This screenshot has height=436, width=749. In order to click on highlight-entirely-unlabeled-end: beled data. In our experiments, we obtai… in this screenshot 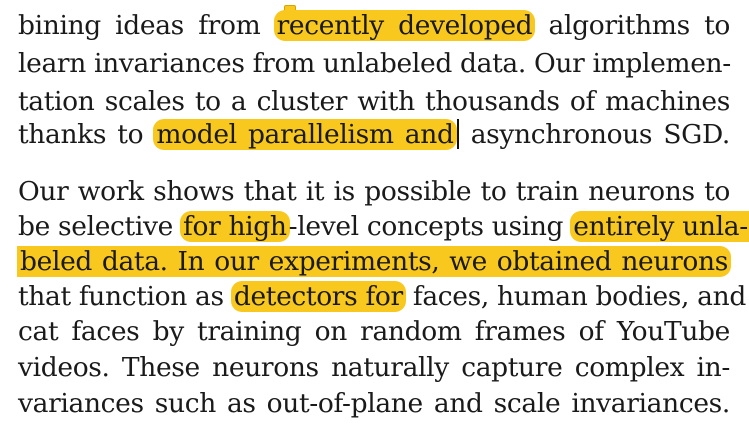, I will do `click(374, 261)`.